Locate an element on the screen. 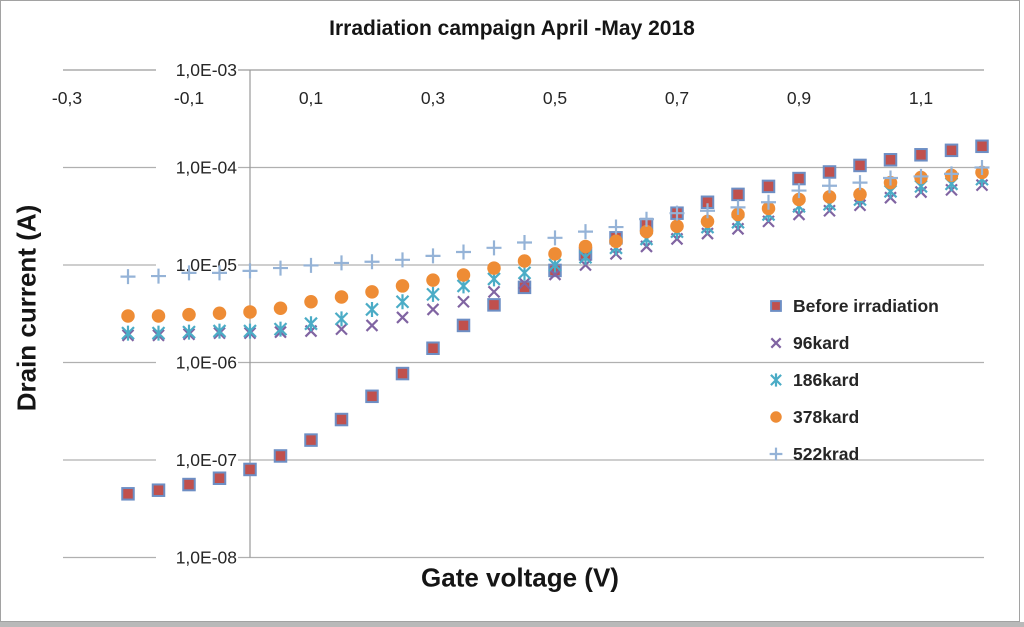  x-tick-label: 1,1 is located at coordinates (921, 98).